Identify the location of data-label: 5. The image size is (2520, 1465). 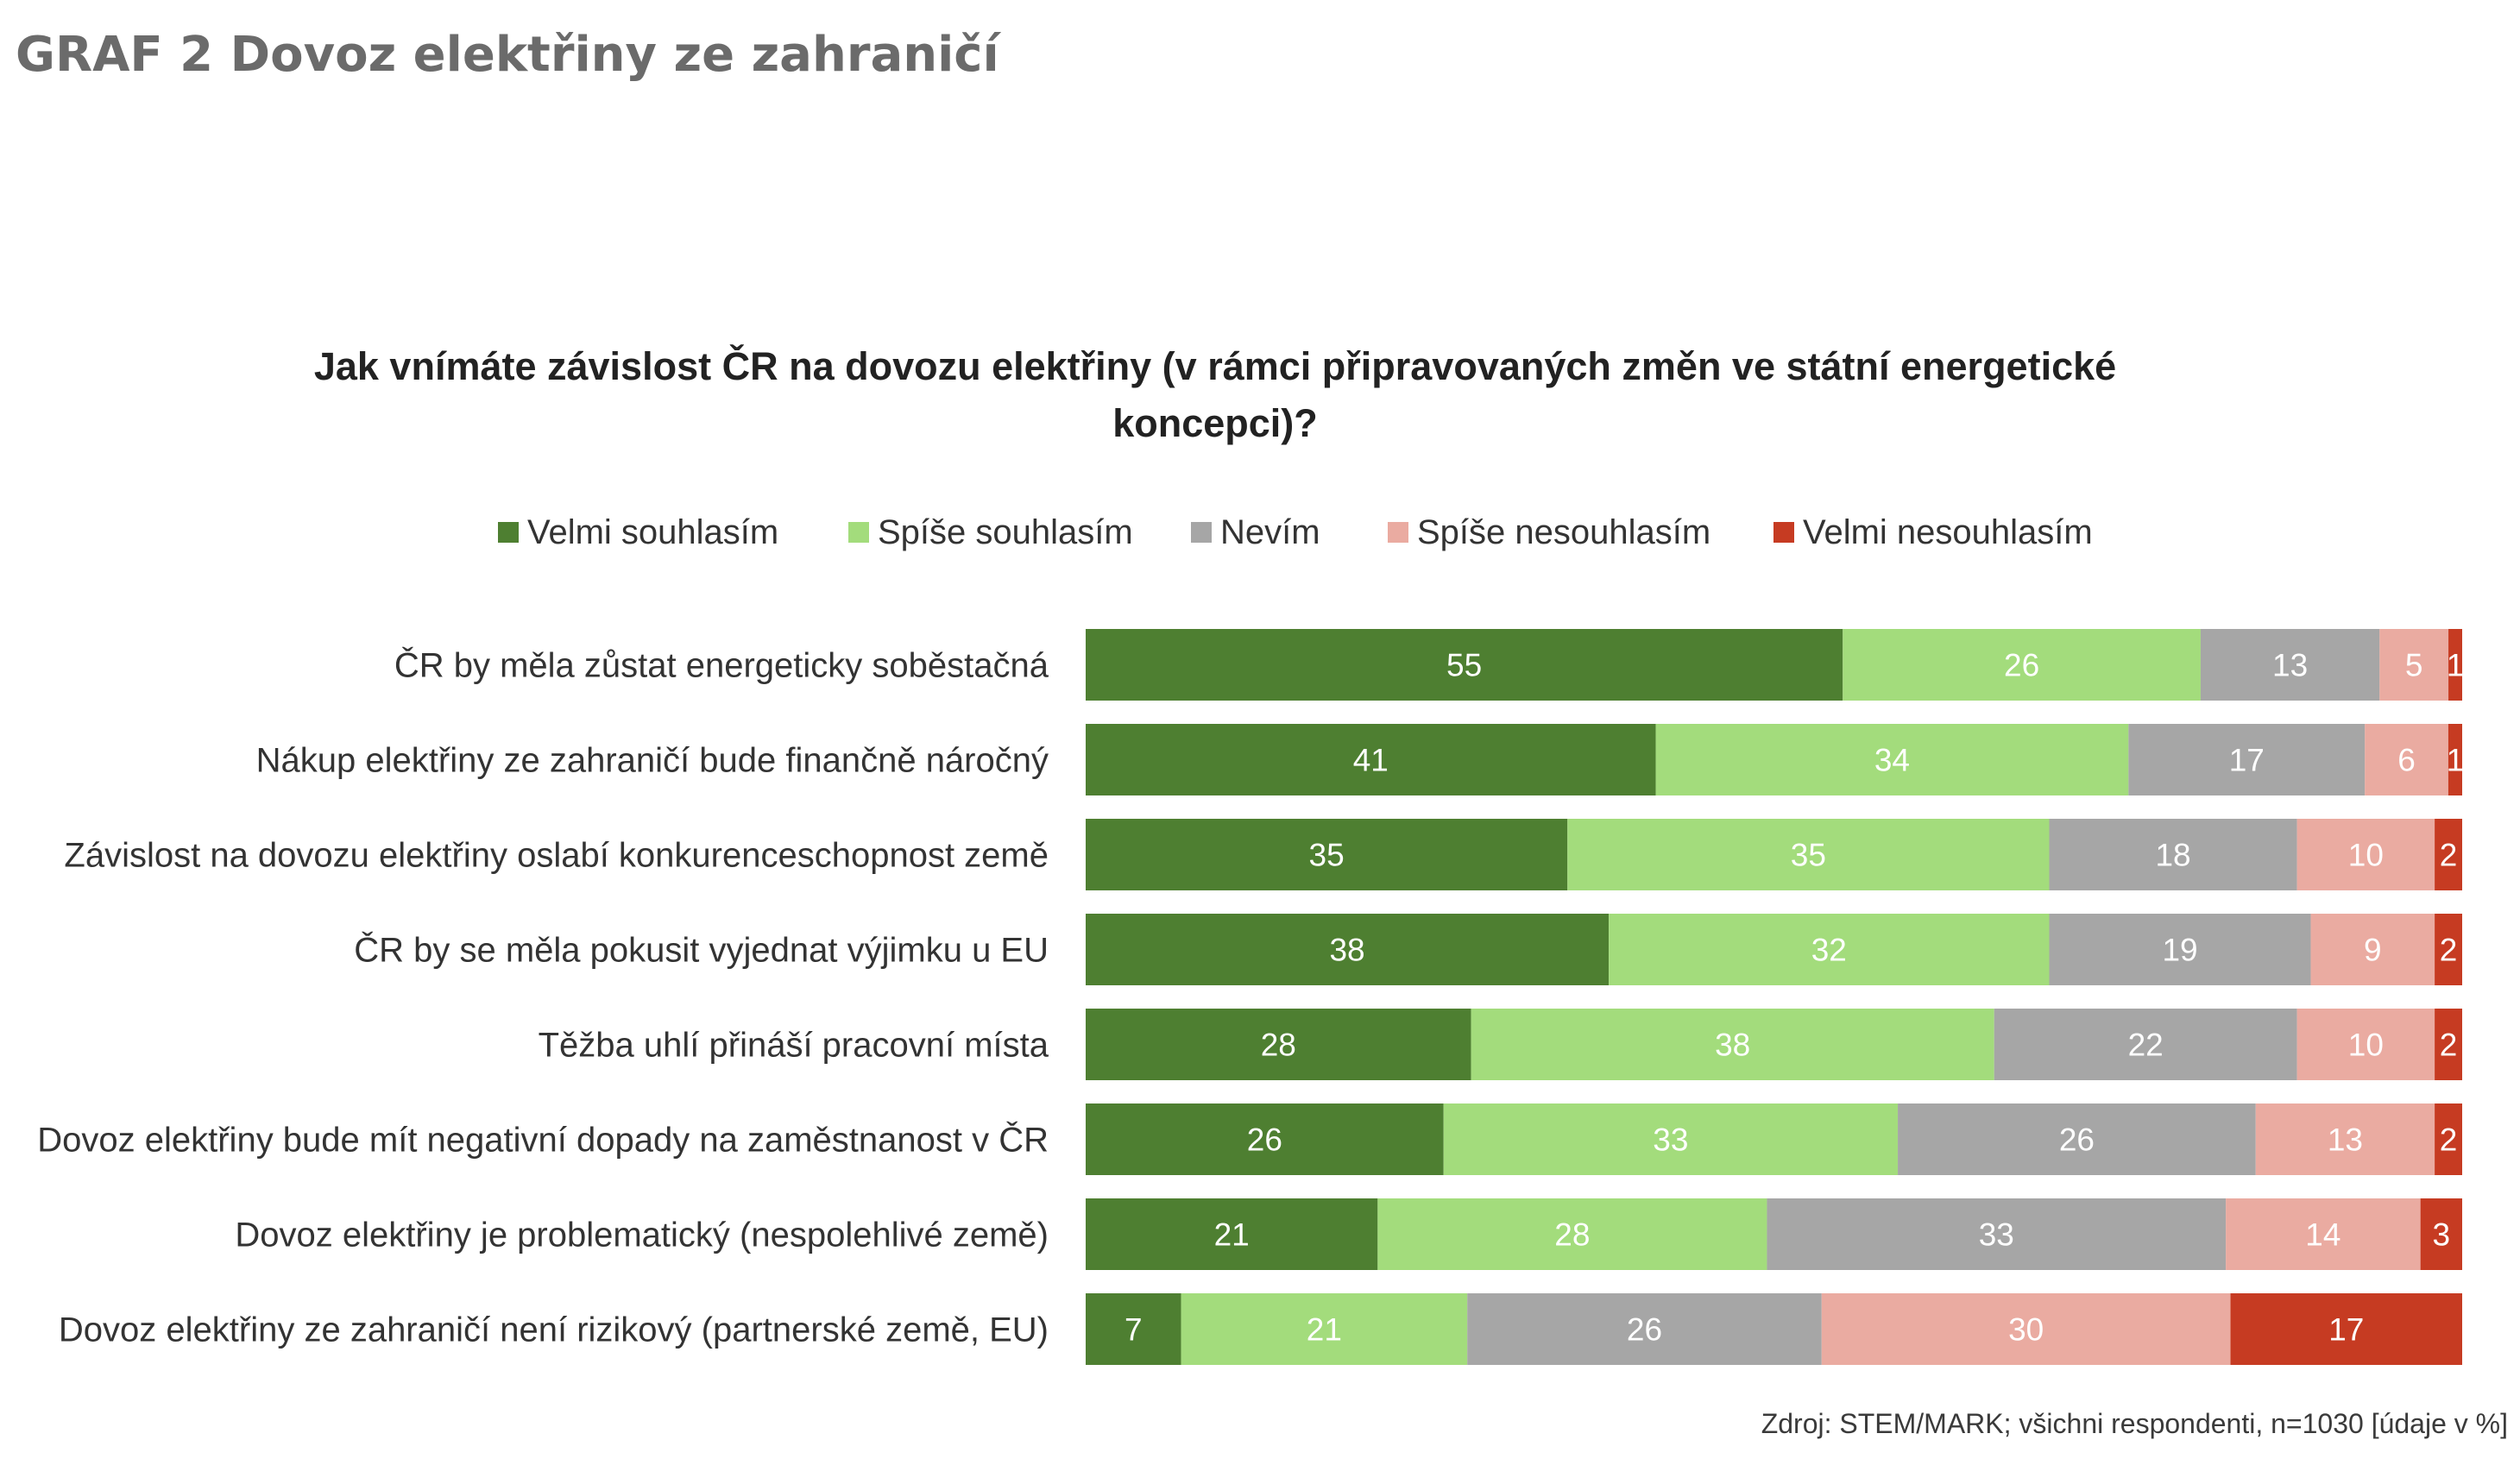
(2414, 665).